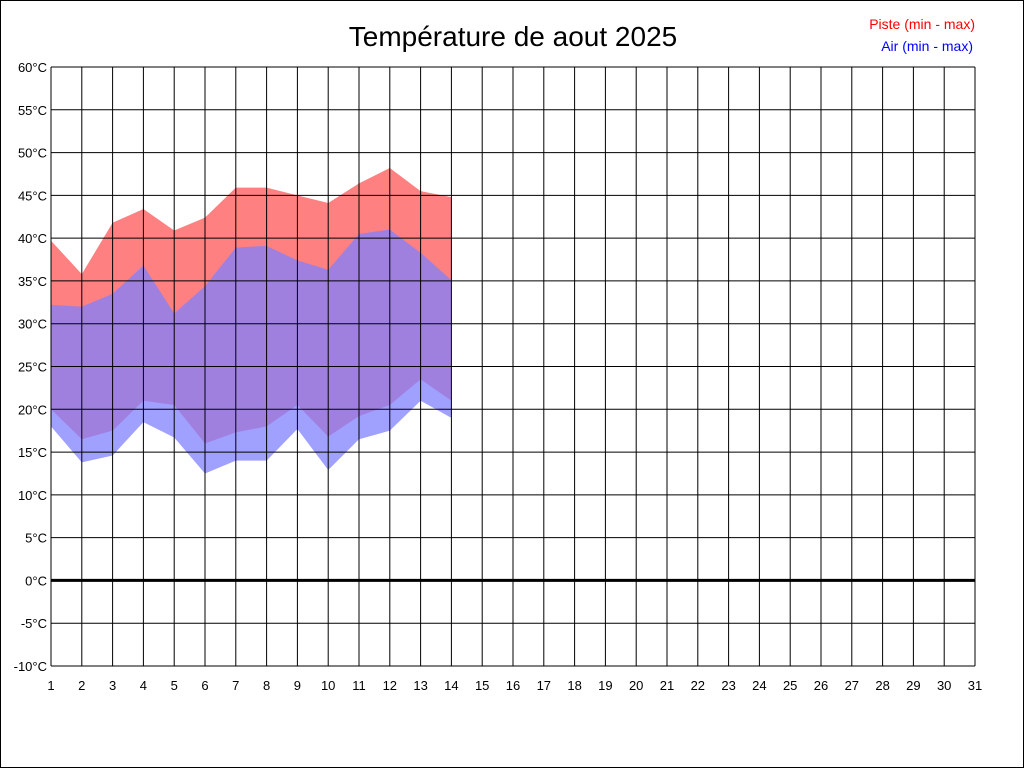 The image size is (1024, 768). What do you see at coordinates (482, 685) in the screenshot?
I see `x-tick-label: 15` at bounding box center [482, 685].